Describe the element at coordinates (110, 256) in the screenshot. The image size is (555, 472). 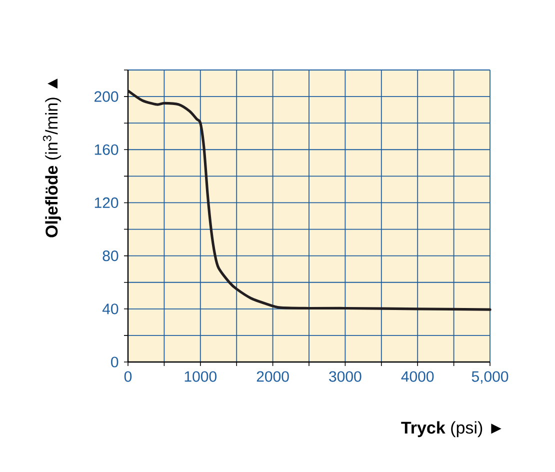
I see `y-tick-label: 80` at that location.